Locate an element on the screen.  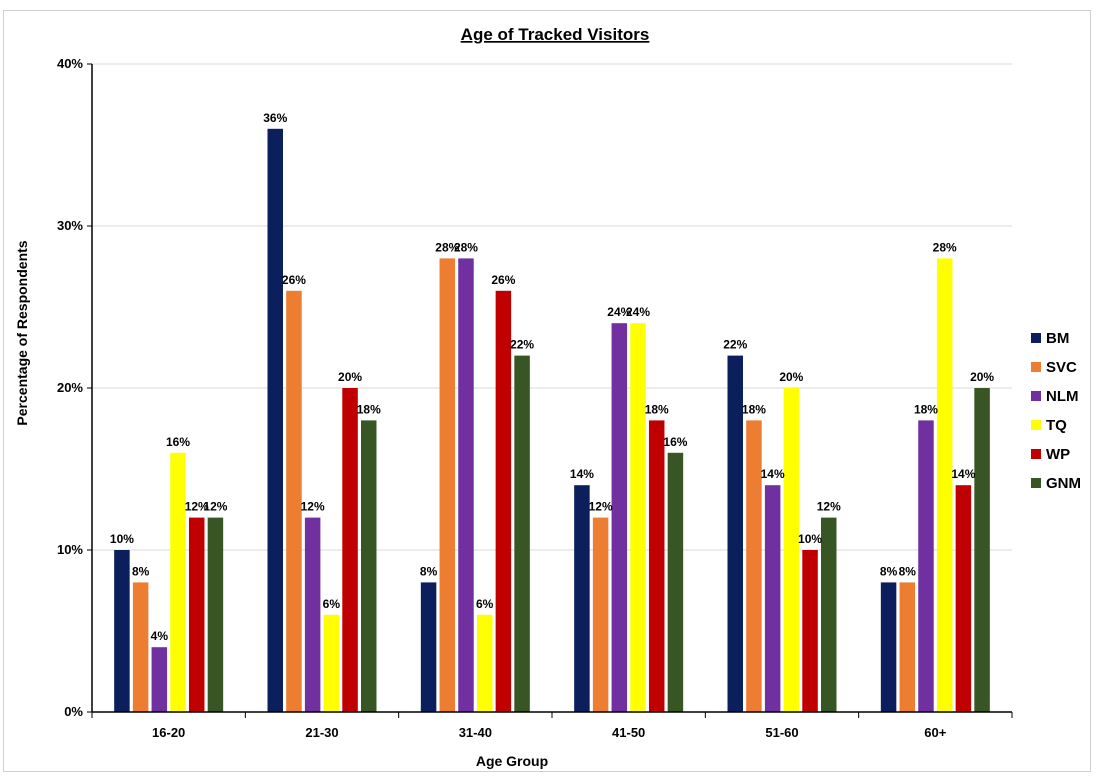
data-label-wp-21-30: 20% is located at coordinates (350, 377).